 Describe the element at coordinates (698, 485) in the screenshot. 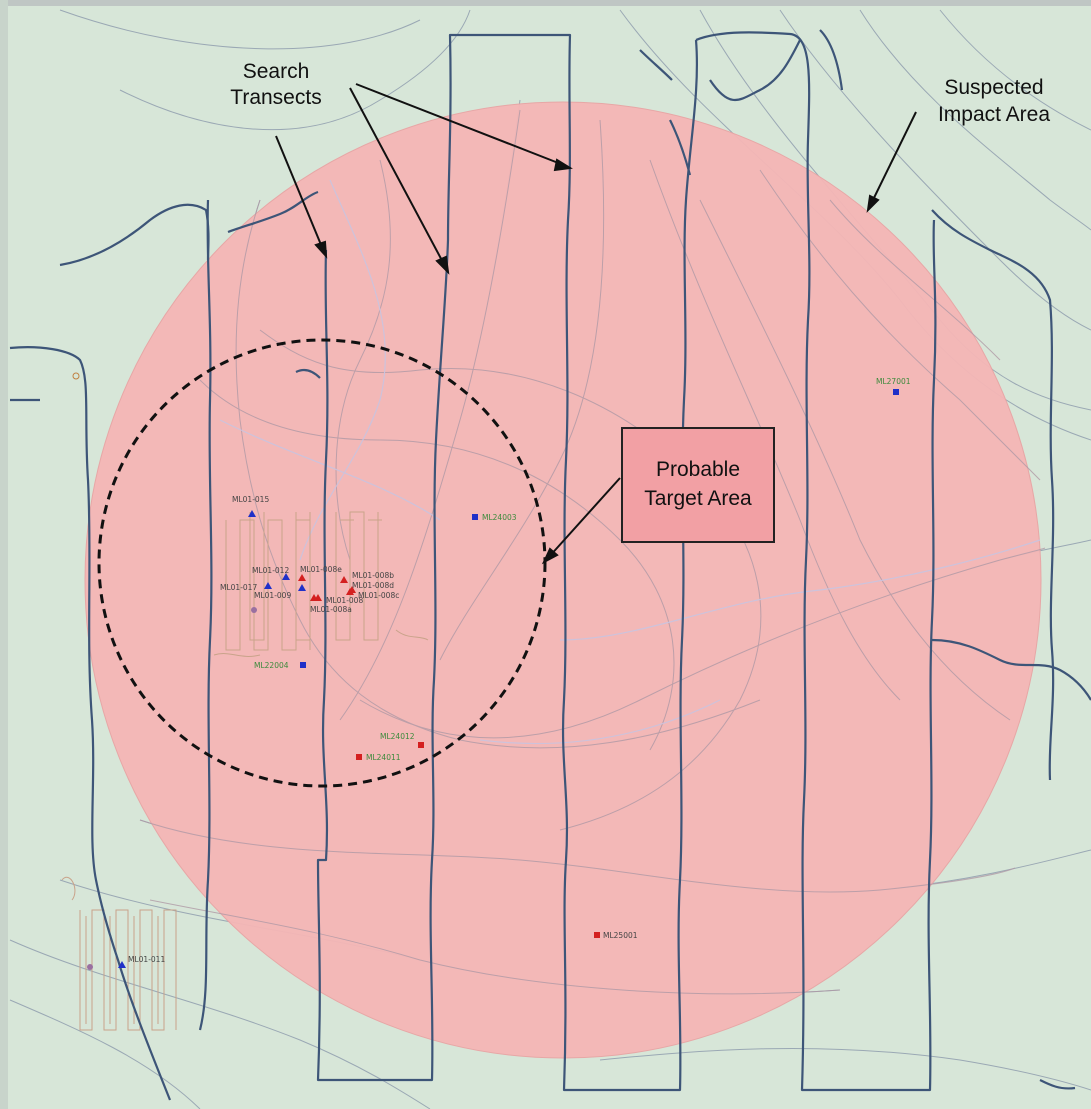

I see `probable-target-area-box` at that location.